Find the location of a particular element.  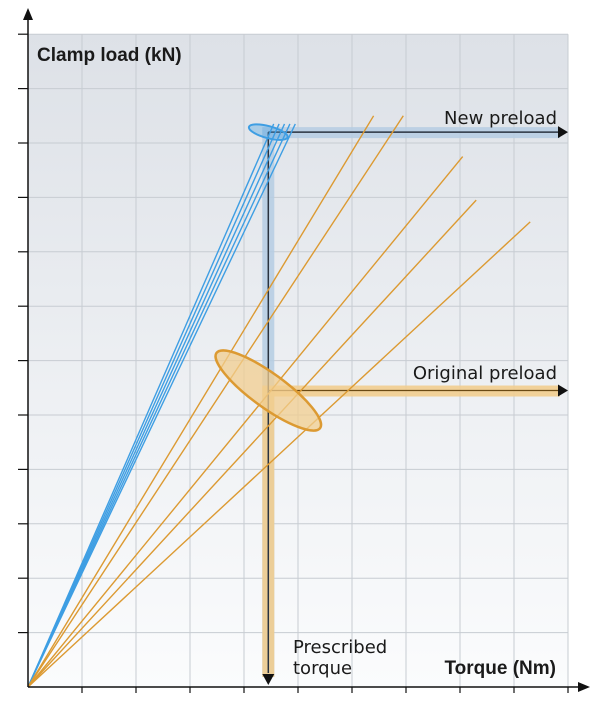

y-axis-arrowhead is located at coordinates (28, 14).